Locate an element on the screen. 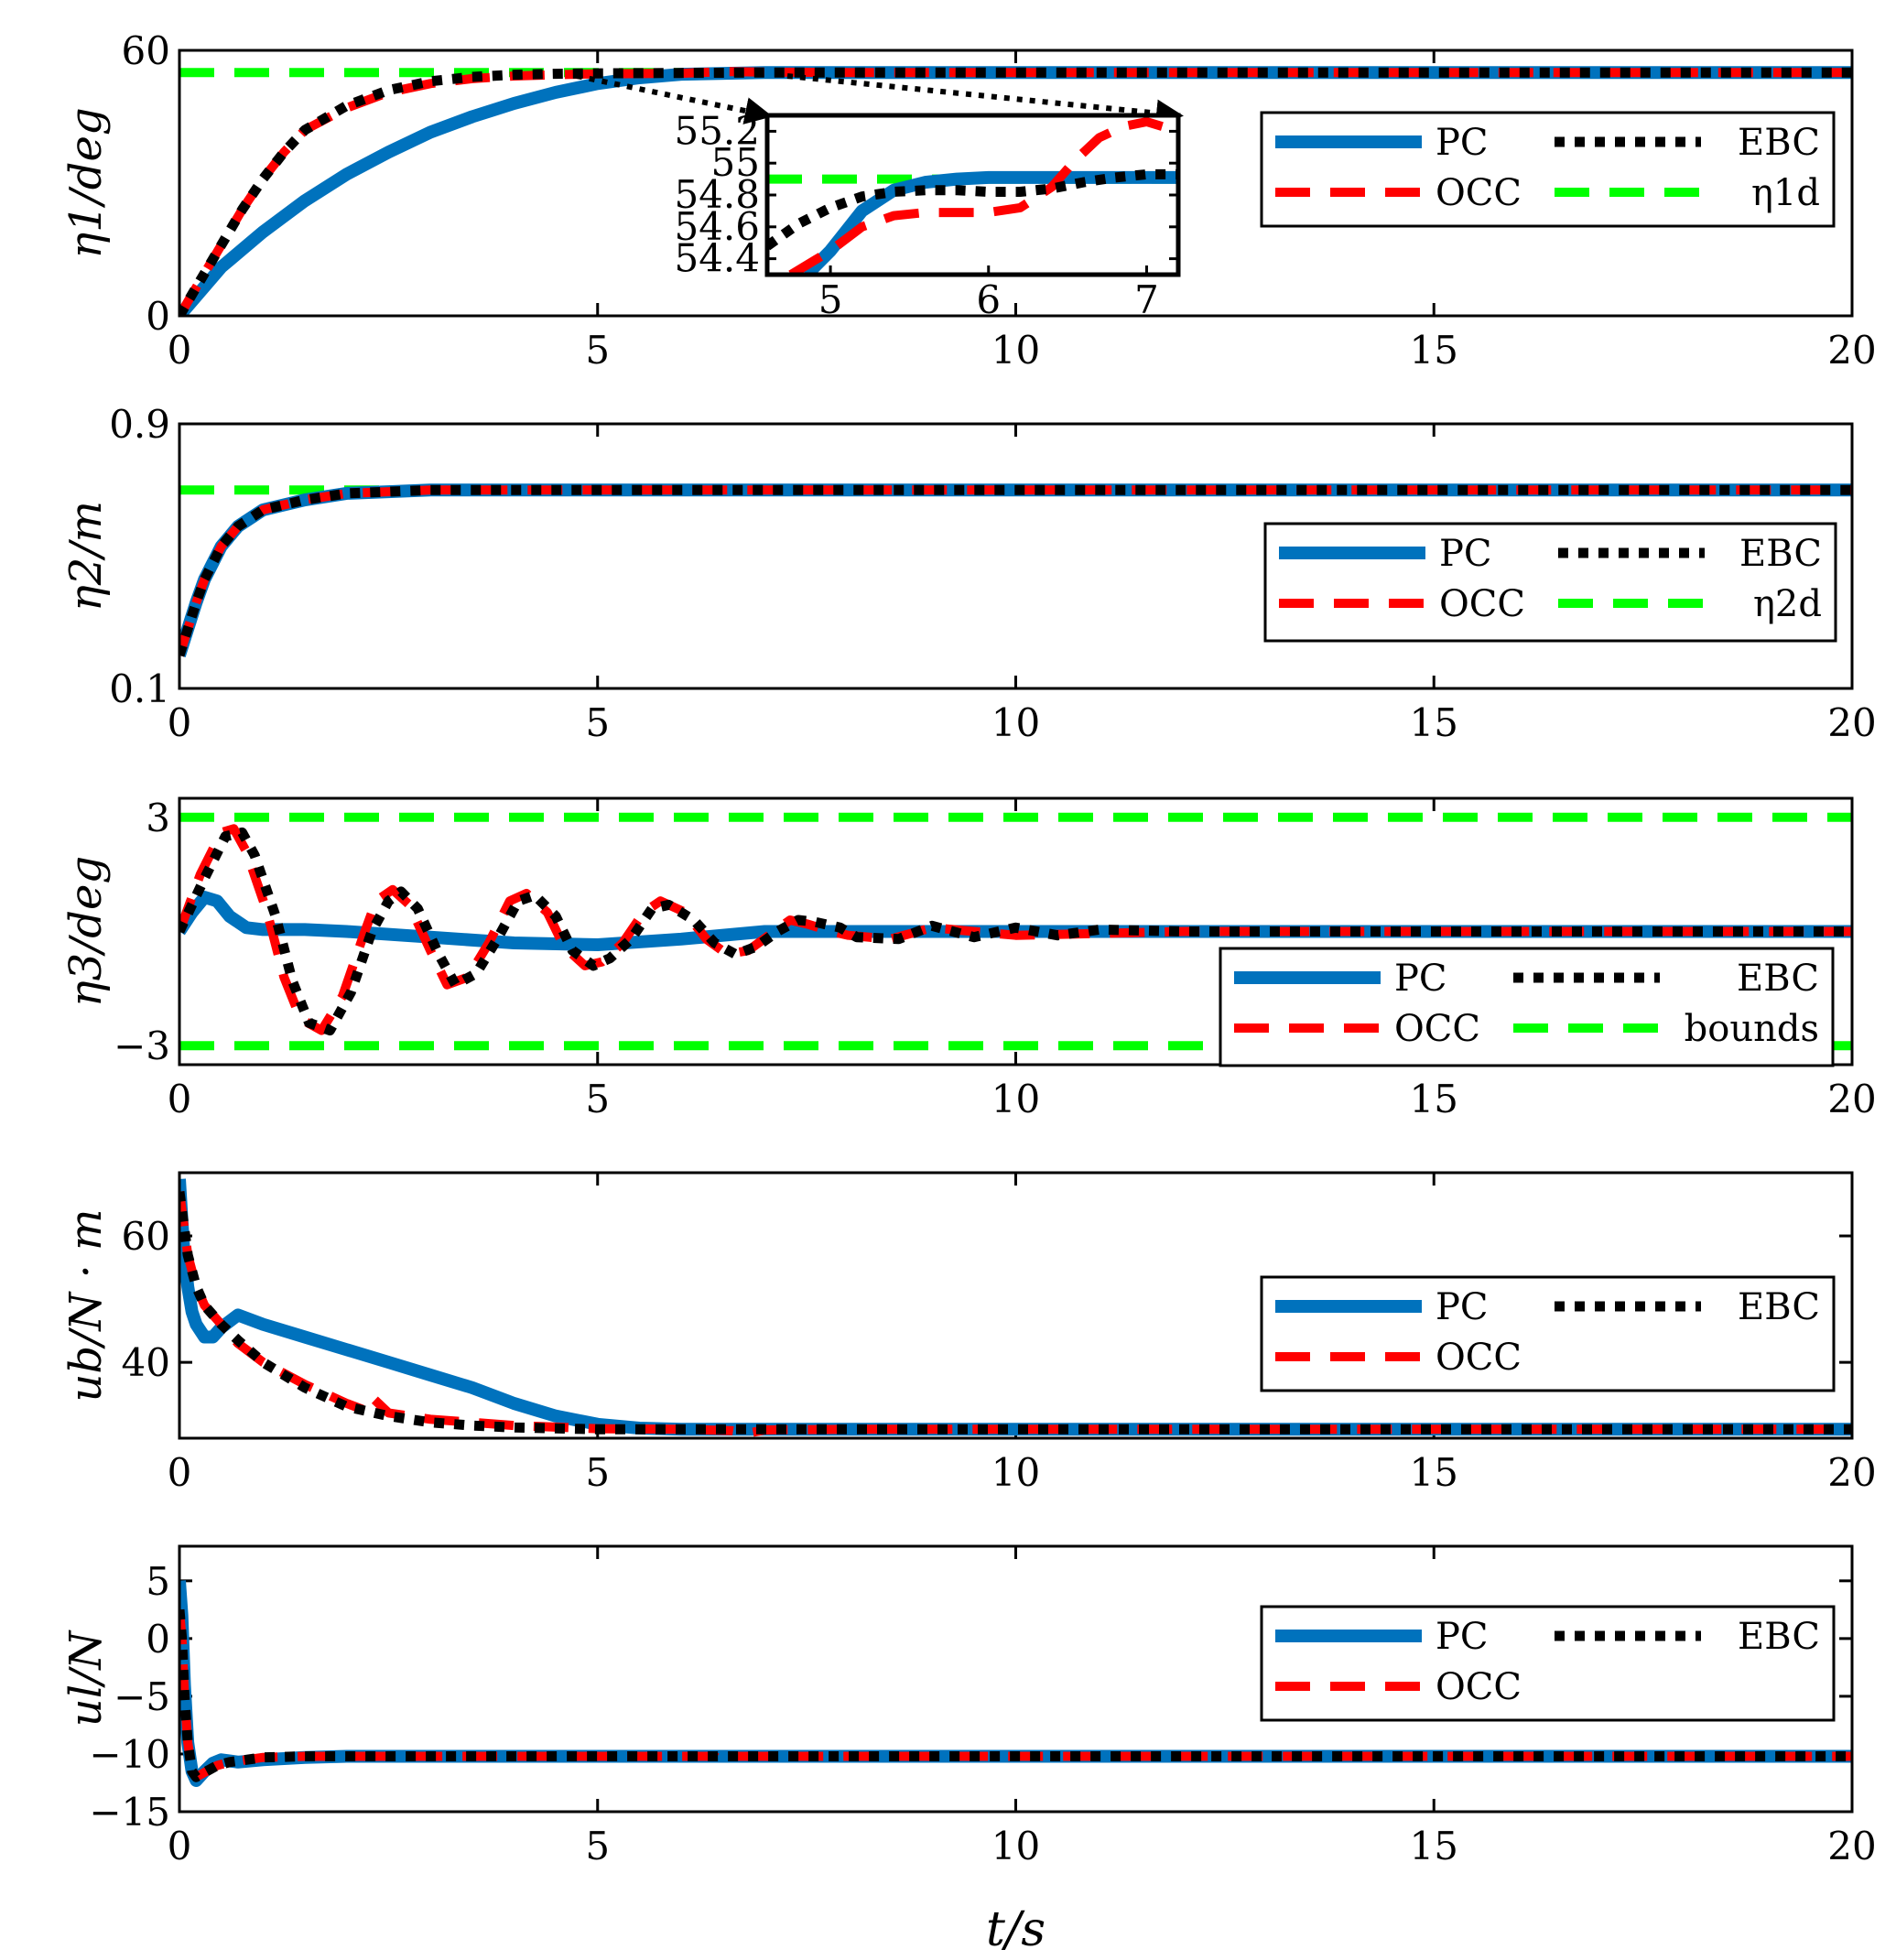  y-axis-label: η1/deg is located at coordinates (86, 183).